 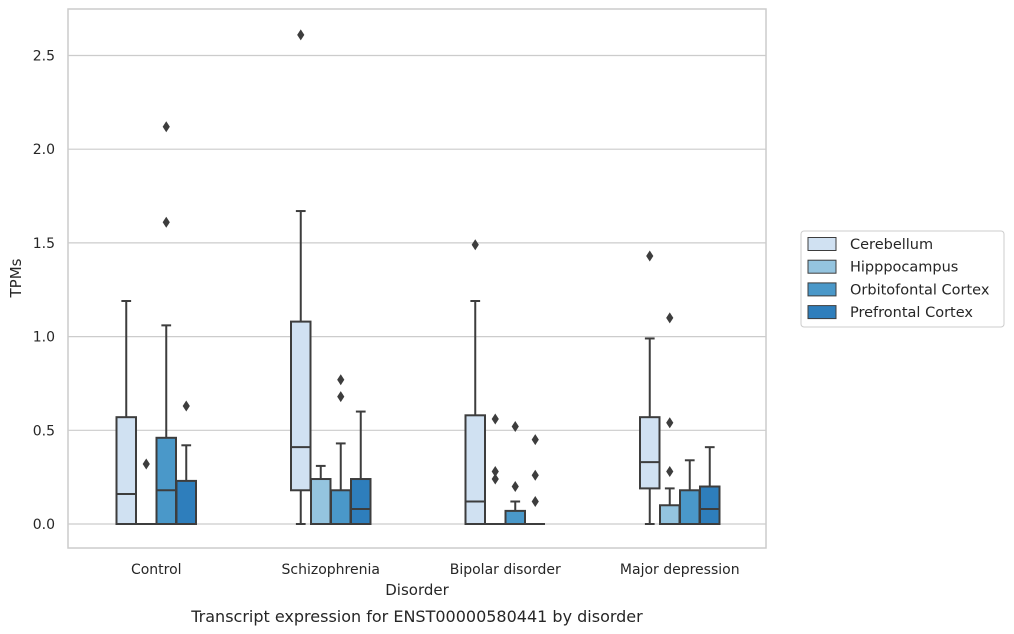 I want to click on y-tick-label: 1.5, so click(x=44, y=244).